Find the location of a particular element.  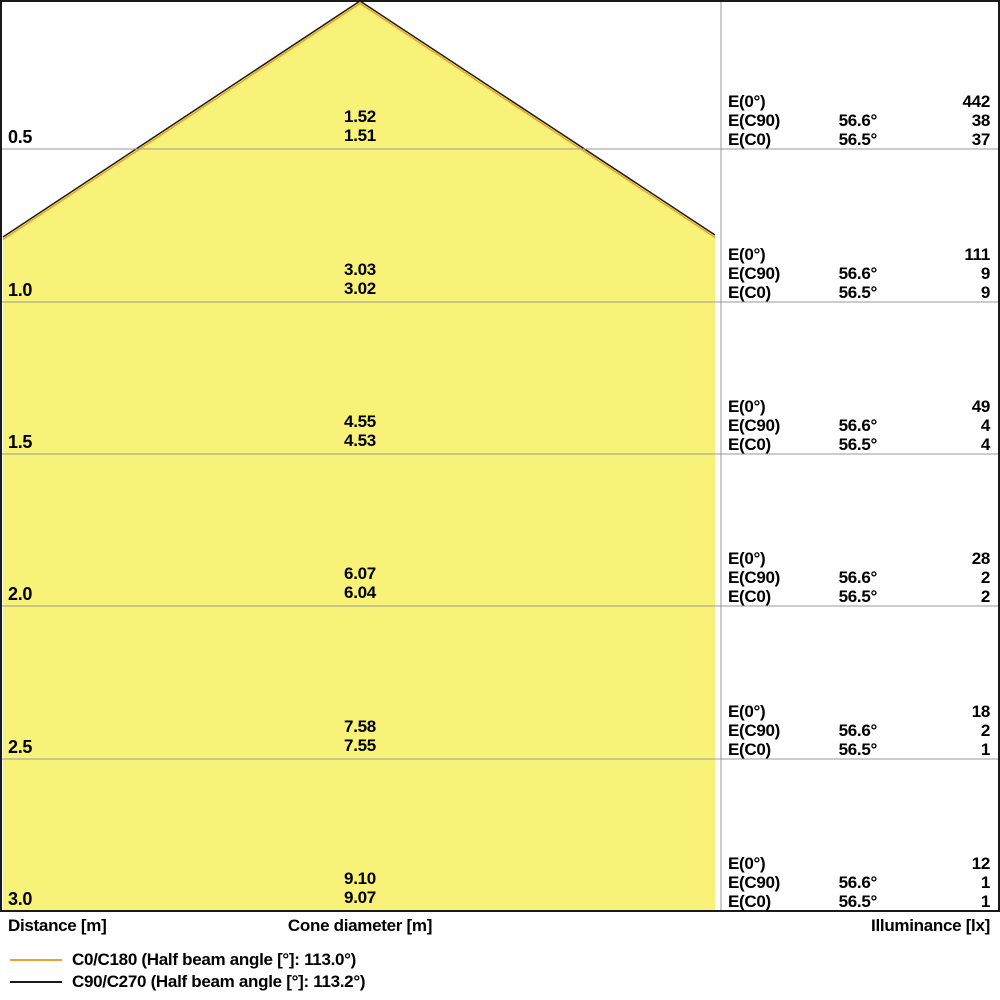

ec0-row-value: 37 is located at coordinates (981, 139).